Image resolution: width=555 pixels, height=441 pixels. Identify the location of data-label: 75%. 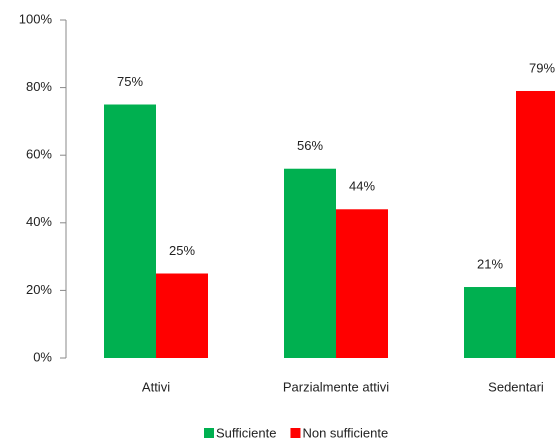
(130, 81).